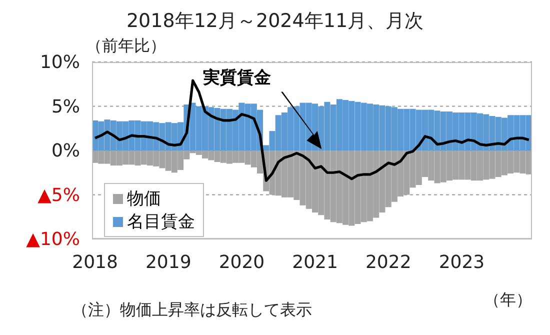 The width and height of the screenshot is (550, 335). Describe the element at coordinates (168, 262) in the screenshot. I see `x-tick-label: 2019` at that location.